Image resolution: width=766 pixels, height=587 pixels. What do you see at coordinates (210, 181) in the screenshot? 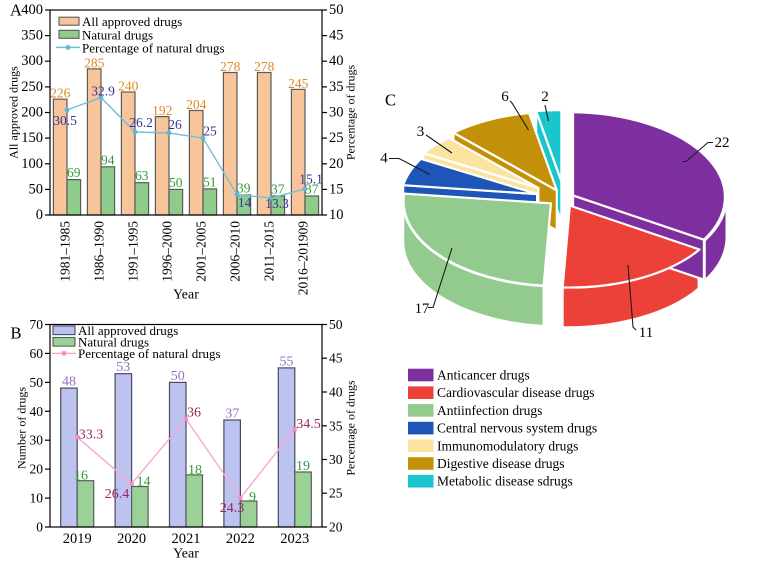
I see `svg-text: 51` at bounding box center [210, 181].